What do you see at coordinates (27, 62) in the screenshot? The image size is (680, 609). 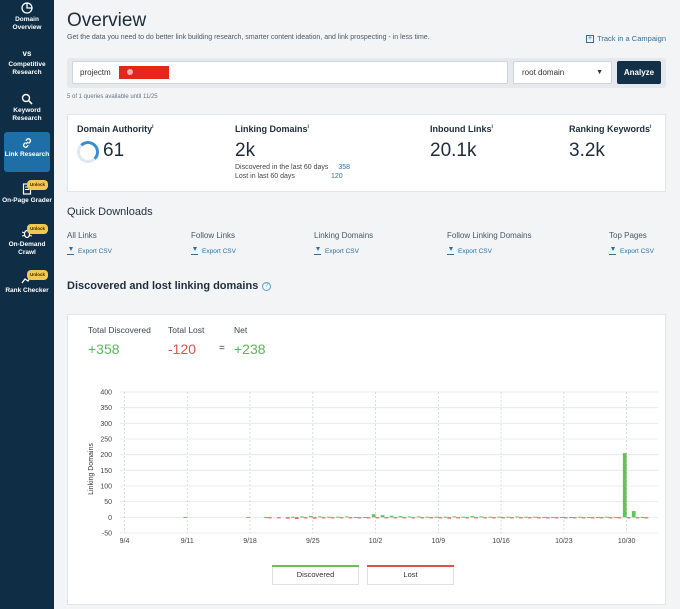 I see `sidebar-item-competitive-research: vs Competitive Research` at bounding box center [27, 62].